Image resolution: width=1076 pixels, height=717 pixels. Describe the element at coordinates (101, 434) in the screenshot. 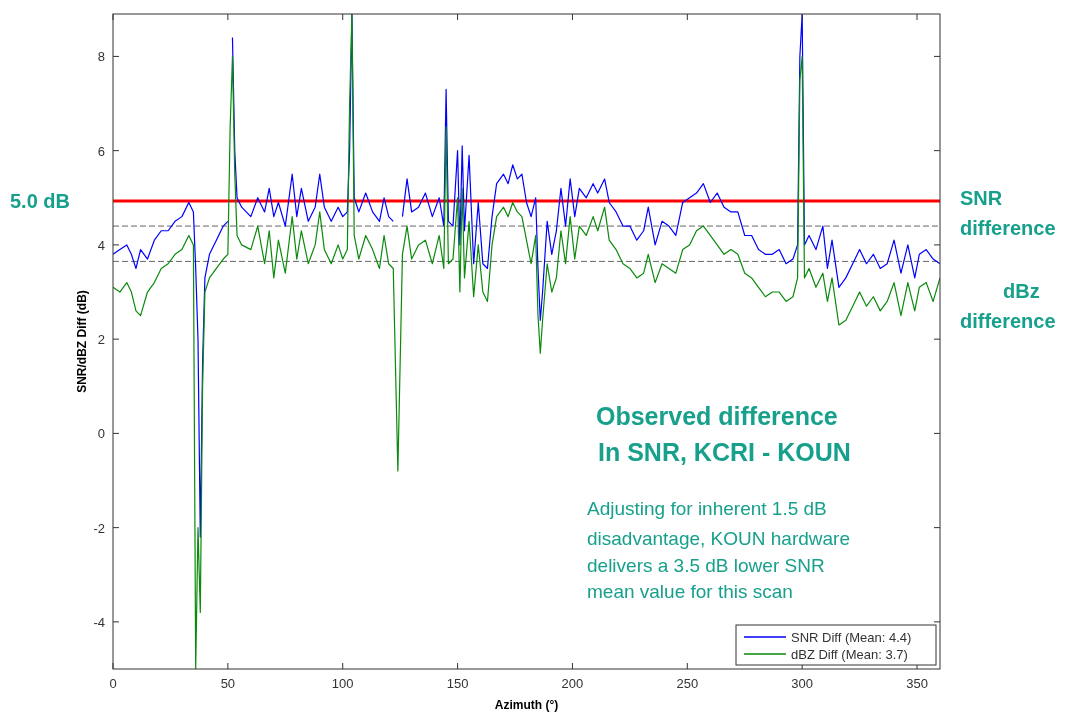

I see `y-tick-label: 0` at that location.